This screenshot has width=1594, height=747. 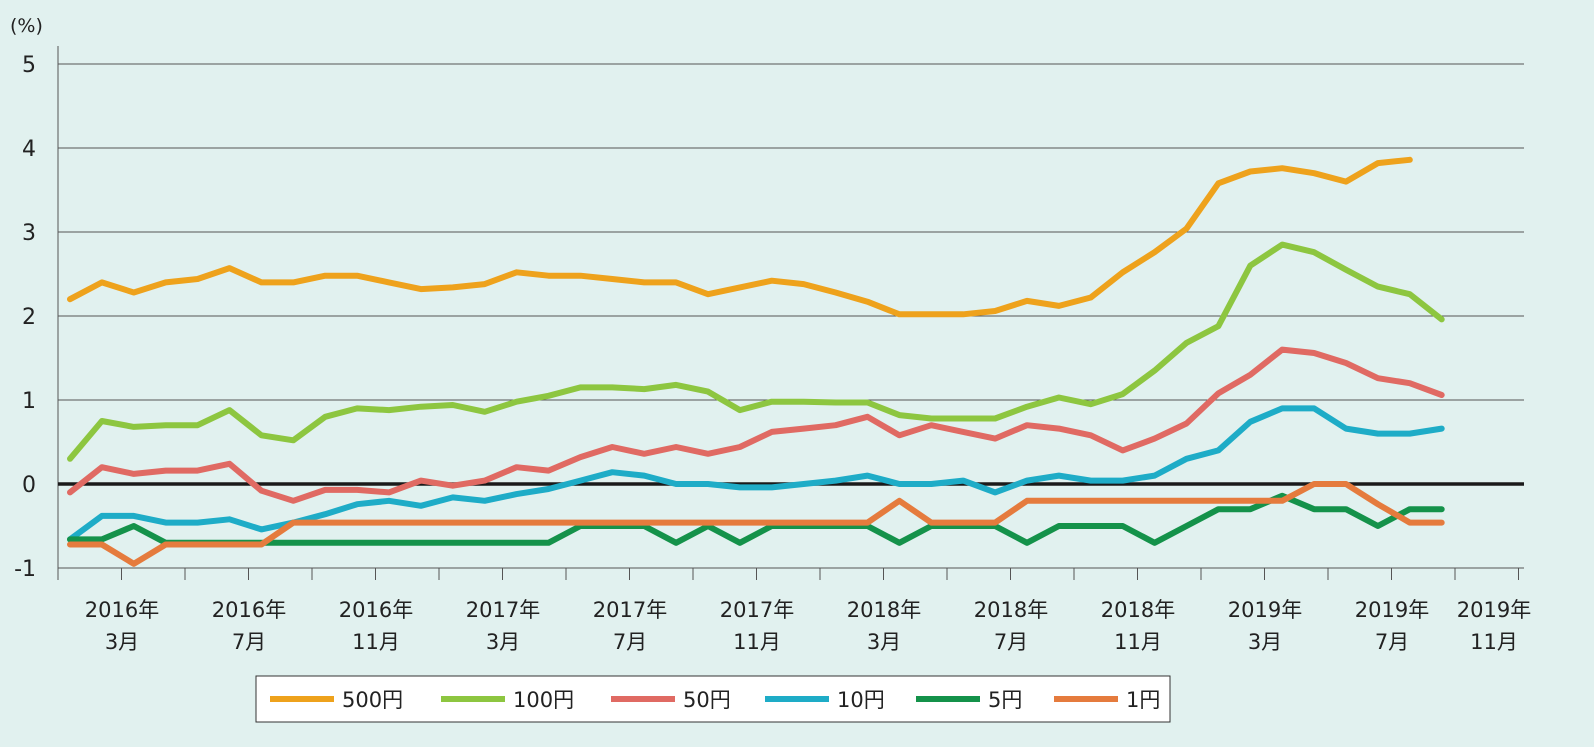 I want to click on legend-label: 50円, so click(x=707, y=700).